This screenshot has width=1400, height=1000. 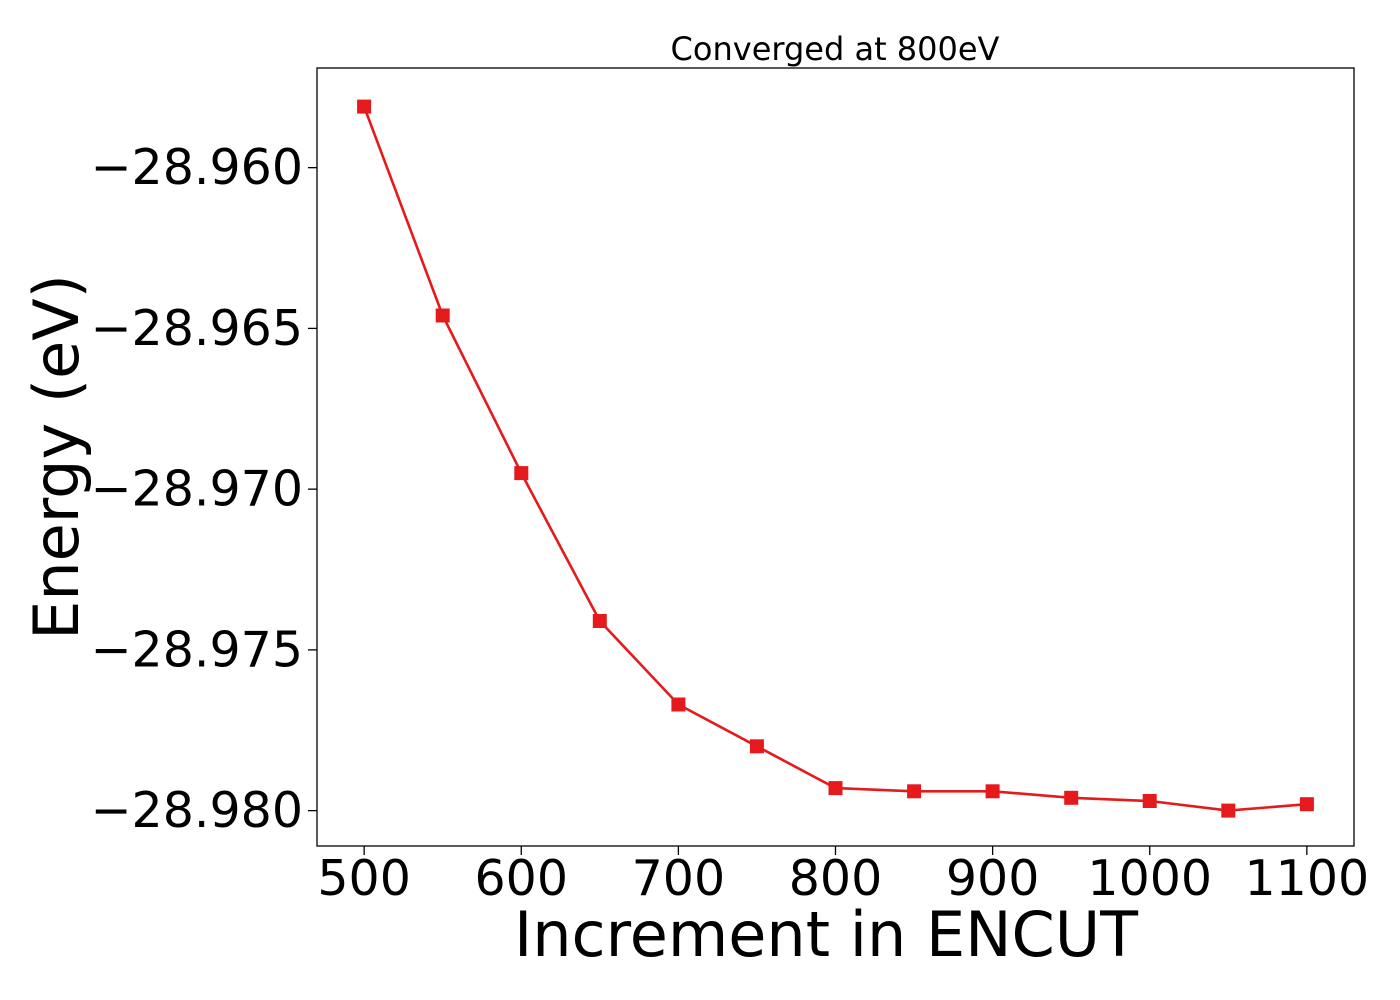 I want to click on x-axis-title: Increment in ENCUT, so click(x=826, y=934).